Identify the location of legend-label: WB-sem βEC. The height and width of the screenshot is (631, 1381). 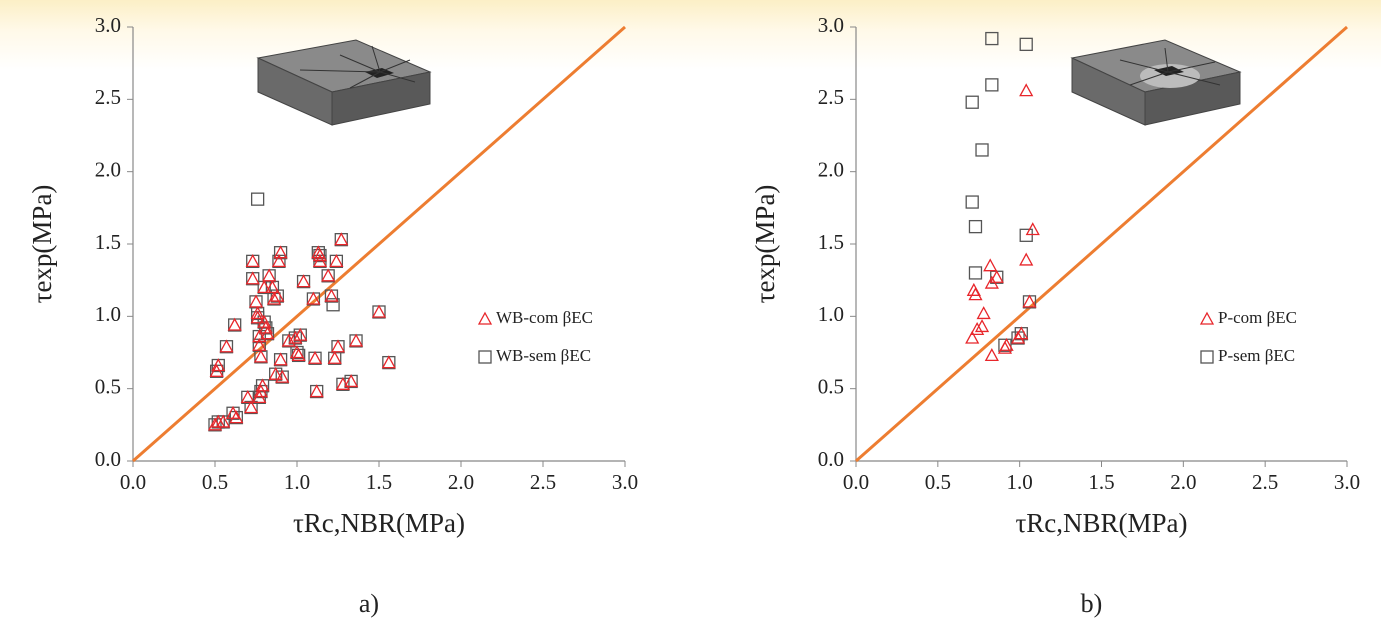
(543, 355).